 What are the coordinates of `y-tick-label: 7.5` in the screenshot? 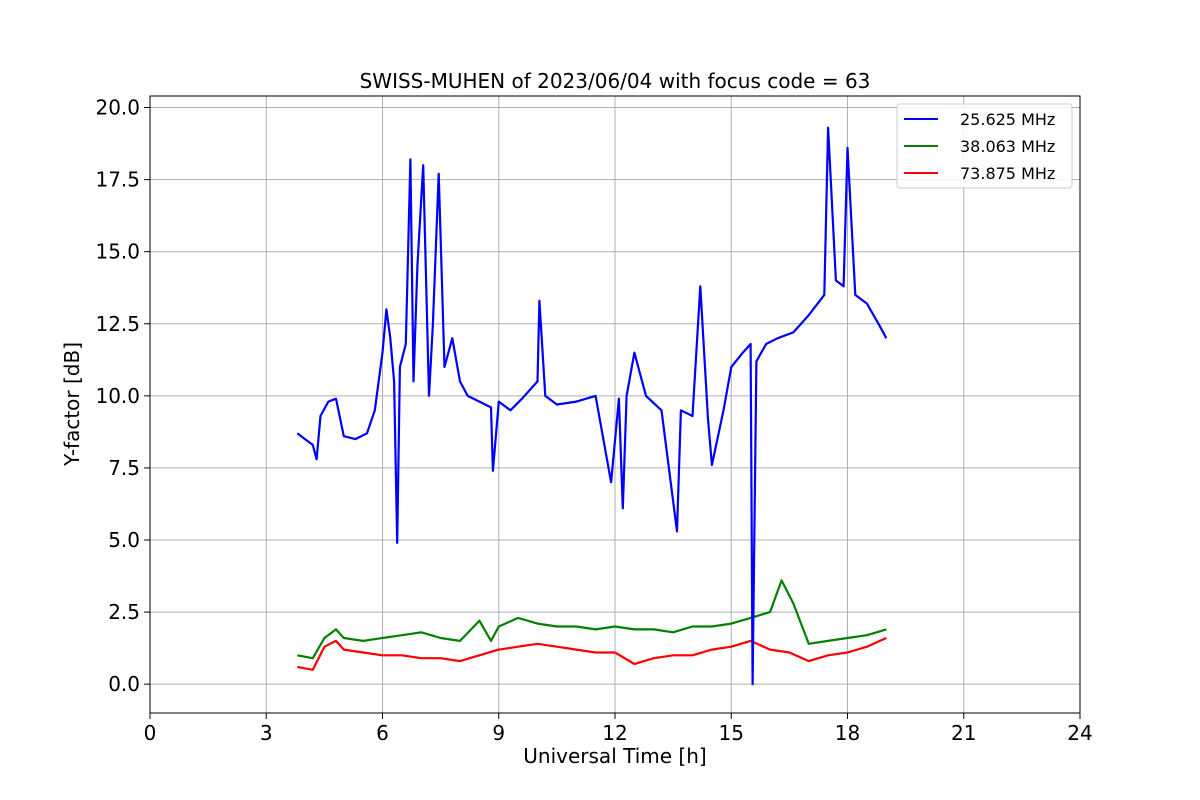 It's located at (124, 468).